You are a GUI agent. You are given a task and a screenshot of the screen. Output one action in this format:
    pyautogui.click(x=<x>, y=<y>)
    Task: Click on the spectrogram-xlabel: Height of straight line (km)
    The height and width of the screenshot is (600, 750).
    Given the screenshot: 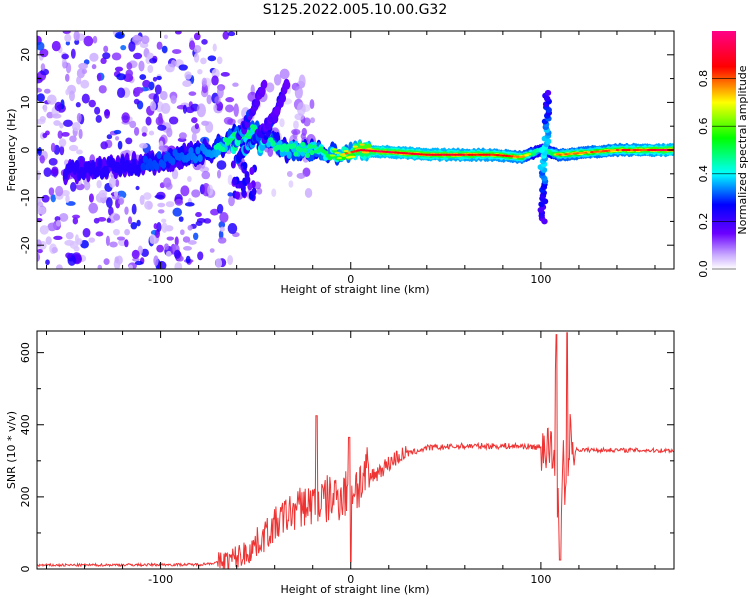 What is the action you would take?
    pyautogui.click(x=354, y=289)
    